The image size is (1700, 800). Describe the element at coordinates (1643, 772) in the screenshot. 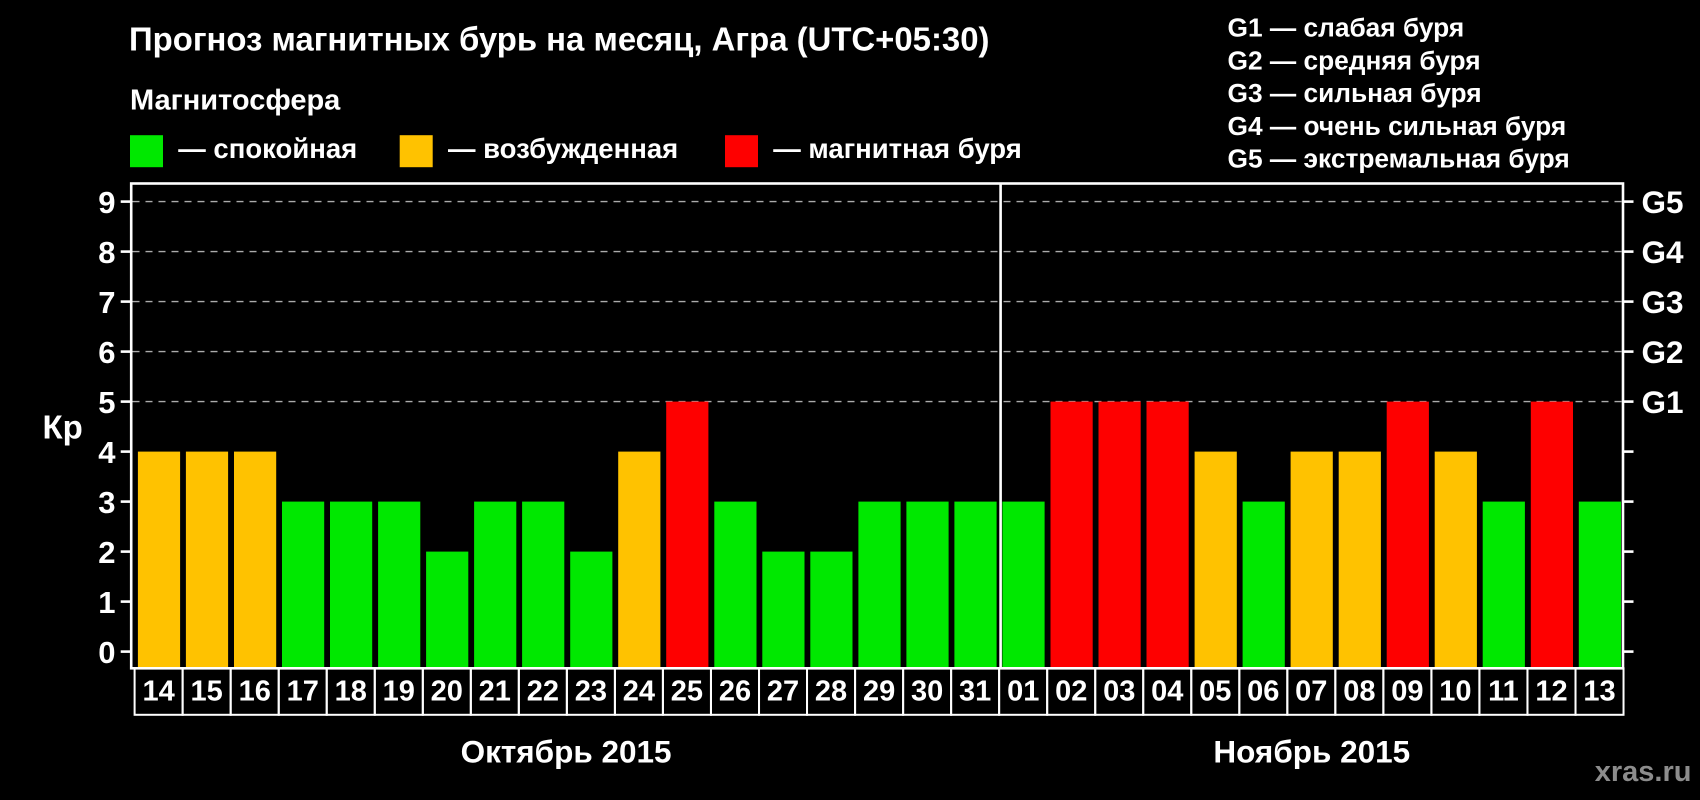

I see `svg-text: xras.ru` at that location.